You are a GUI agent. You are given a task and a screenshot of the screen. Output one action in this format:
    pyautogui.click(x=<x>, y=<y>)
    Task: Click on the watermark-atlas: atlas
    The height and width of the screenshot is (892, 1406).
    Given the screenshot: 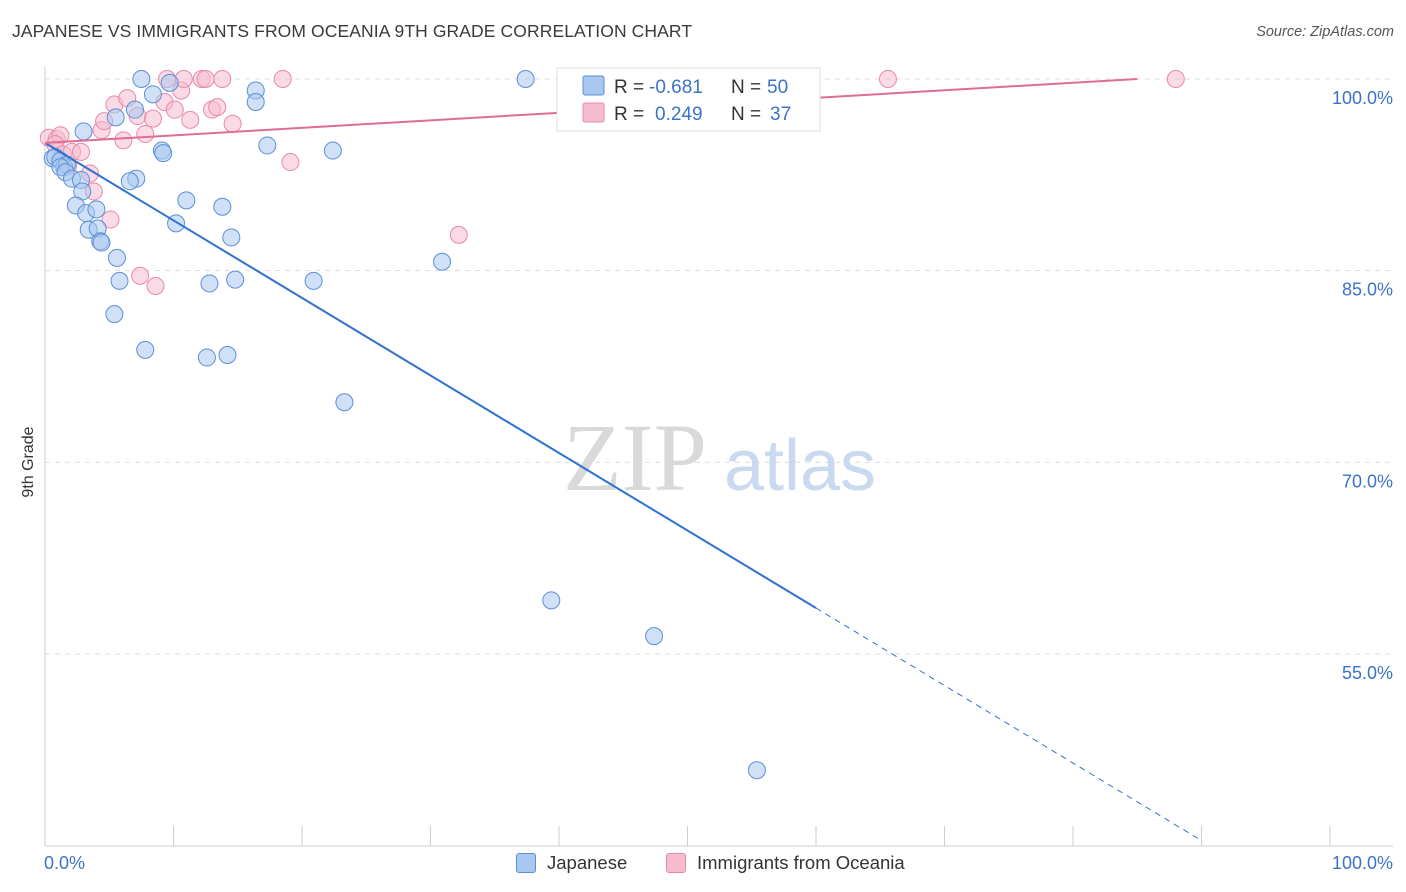 What is the action you would take?
    pyautogui.click(x=800, y=466)
    